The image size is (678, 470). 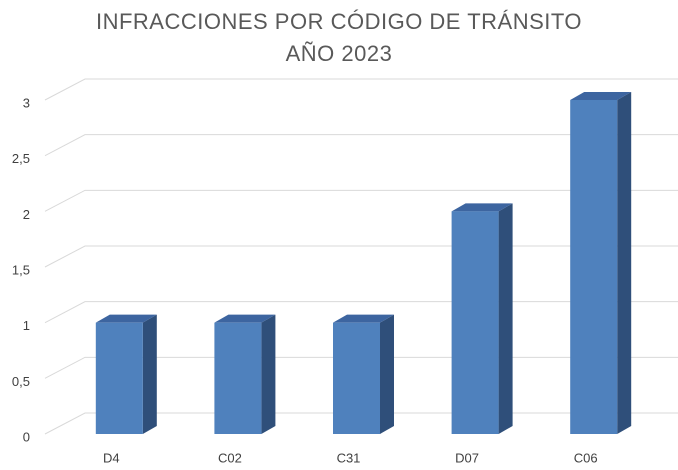 I want to click on y-tick-label: 0,5, so click(x=21, y=381).